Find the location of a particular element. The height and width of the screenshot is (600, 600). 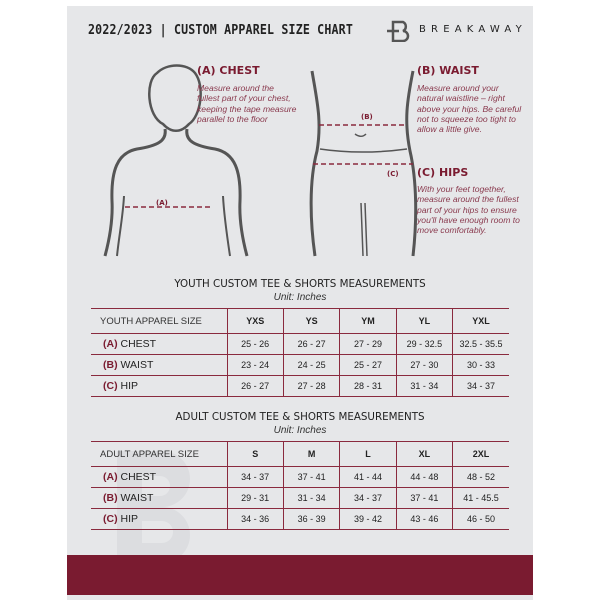

size-label-header: YOUTH APPAREL SIZE is located at coordinates (159, 321).